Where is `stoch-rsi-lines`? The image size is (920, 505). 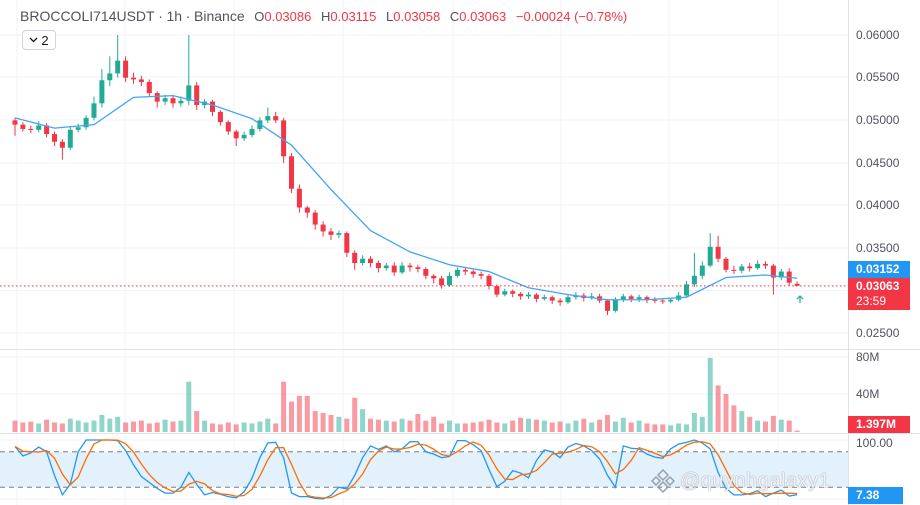
stoch-rsi-lines is located at coordinates (406, 469).